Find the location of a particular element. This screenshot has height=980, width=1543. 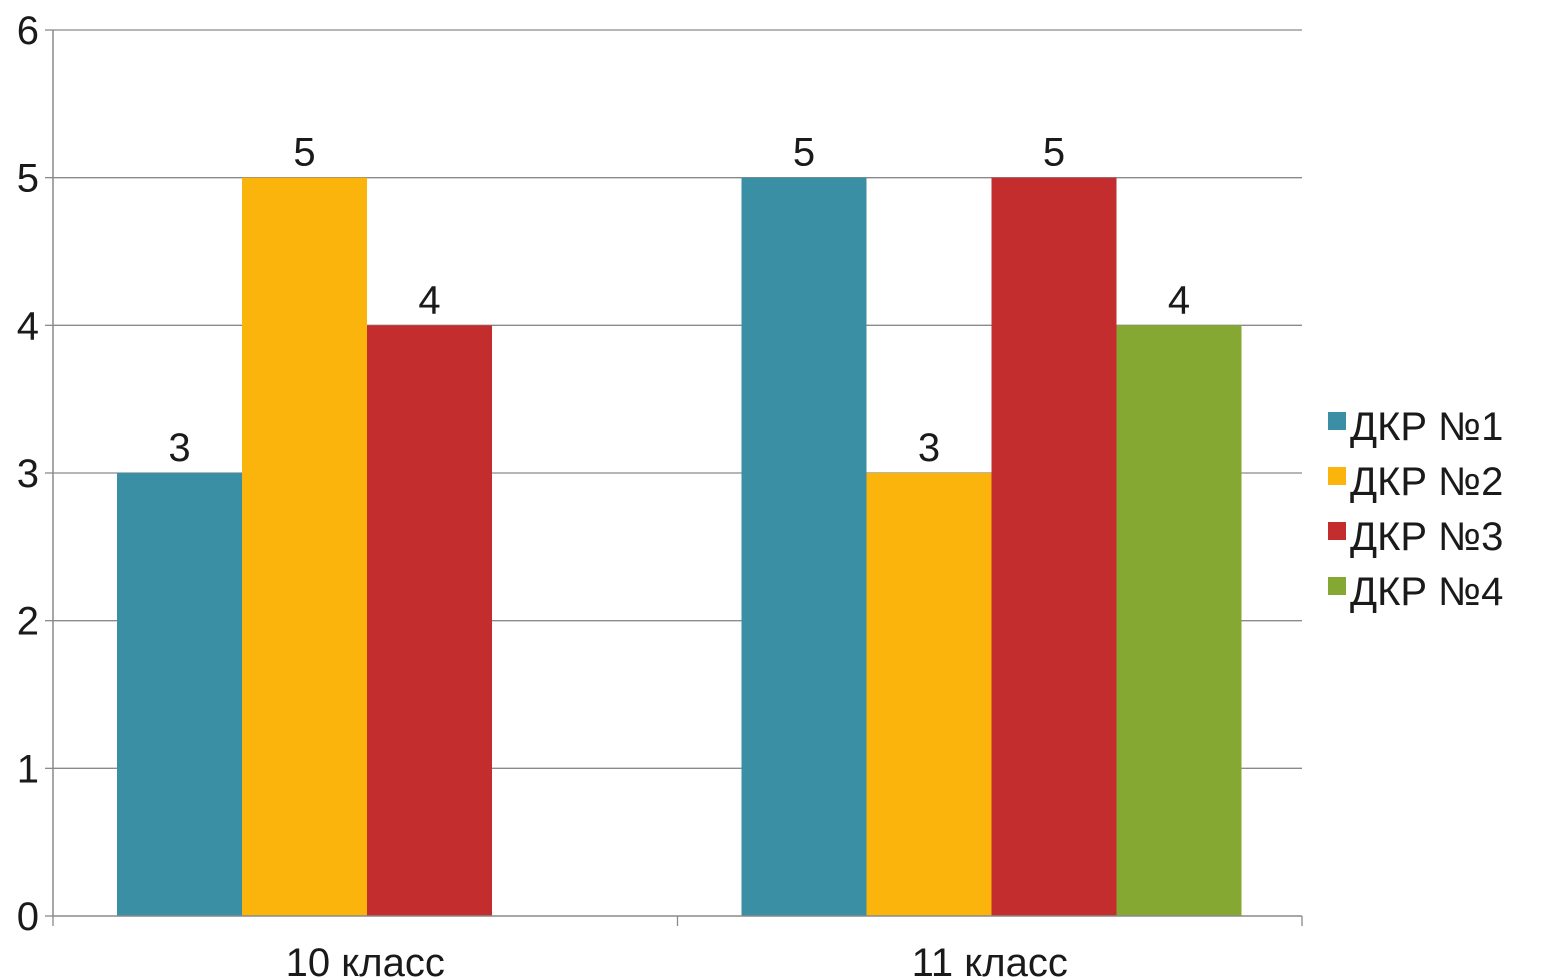

y-tick-label: 3 is located at coordinates (28, 474).